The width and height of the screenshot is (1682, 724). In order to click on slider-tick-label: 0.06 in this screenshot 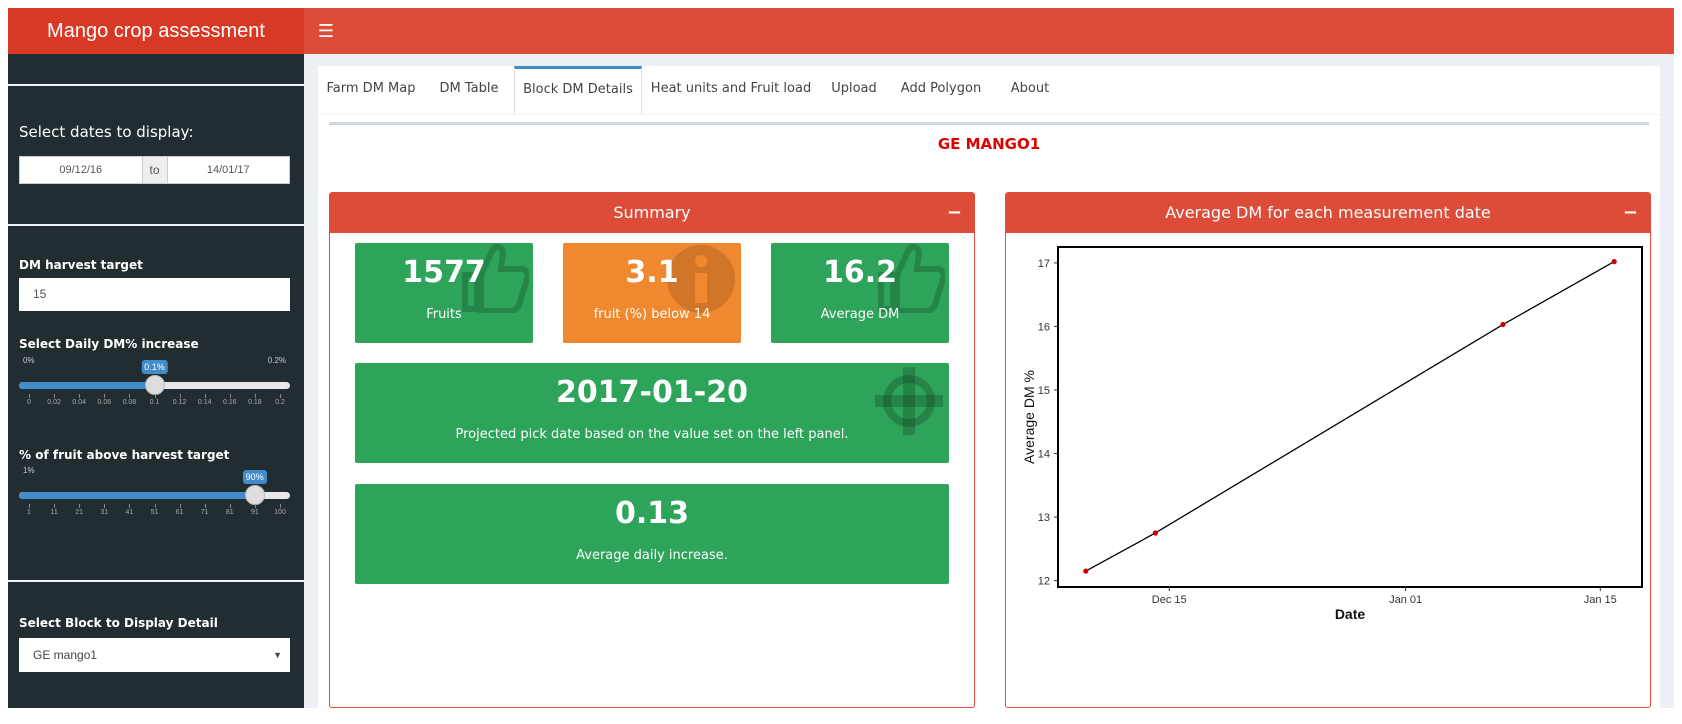, I will do `click(104, 402)`.